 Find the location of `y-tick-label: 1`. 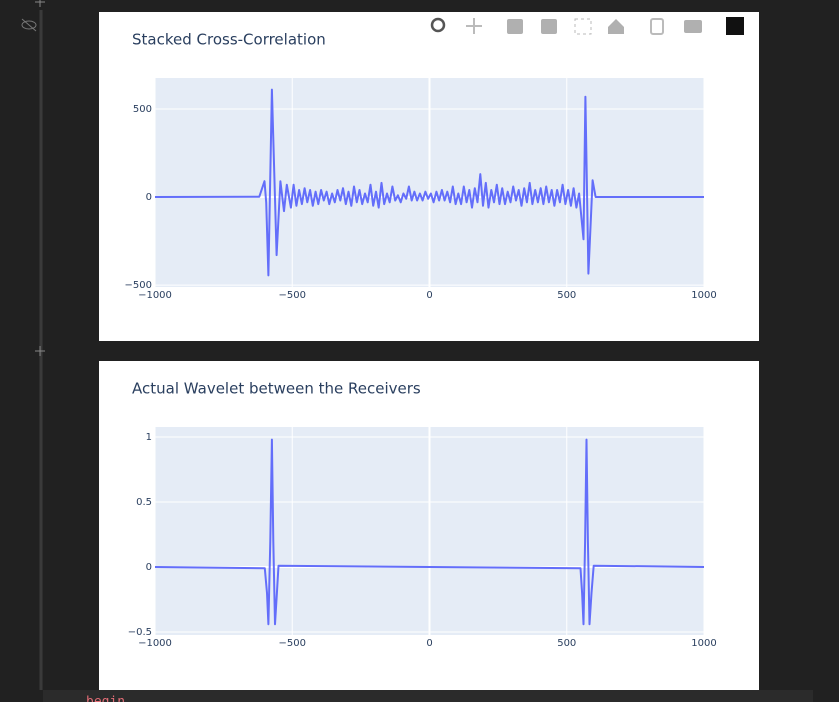

y-tick-label: 1 is located at coordinates (149, 437).